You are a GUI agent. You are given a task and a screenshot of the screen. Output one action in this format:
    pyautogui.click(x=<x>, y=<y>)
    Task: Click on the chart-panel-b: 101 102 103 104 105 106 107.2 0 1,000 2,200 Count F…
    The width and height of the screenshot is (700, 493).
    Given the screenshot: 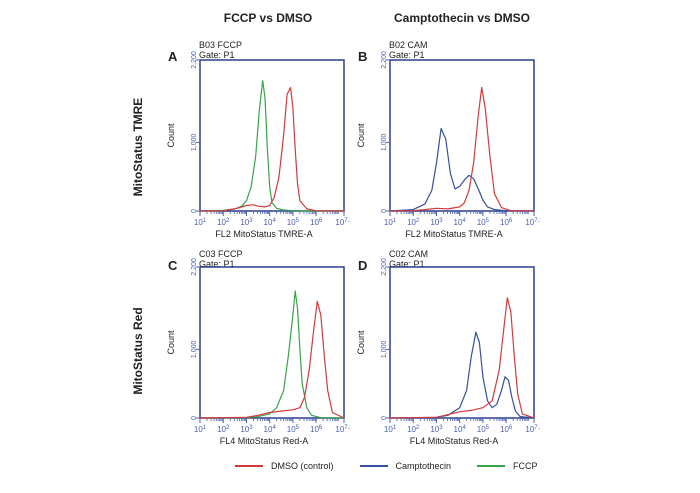 What is the action you would take?
    pyautogui.click(x=445, y=145)
    